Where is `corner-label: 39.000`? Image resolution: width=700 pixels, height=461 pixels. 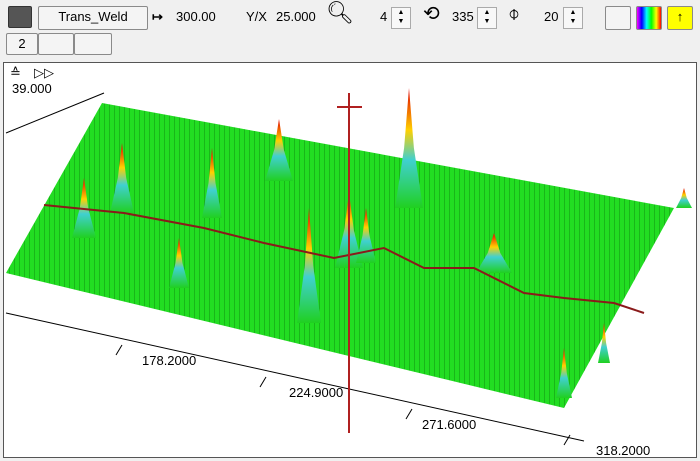 corner-label: 39.000 is located at coordinates (32, 88).